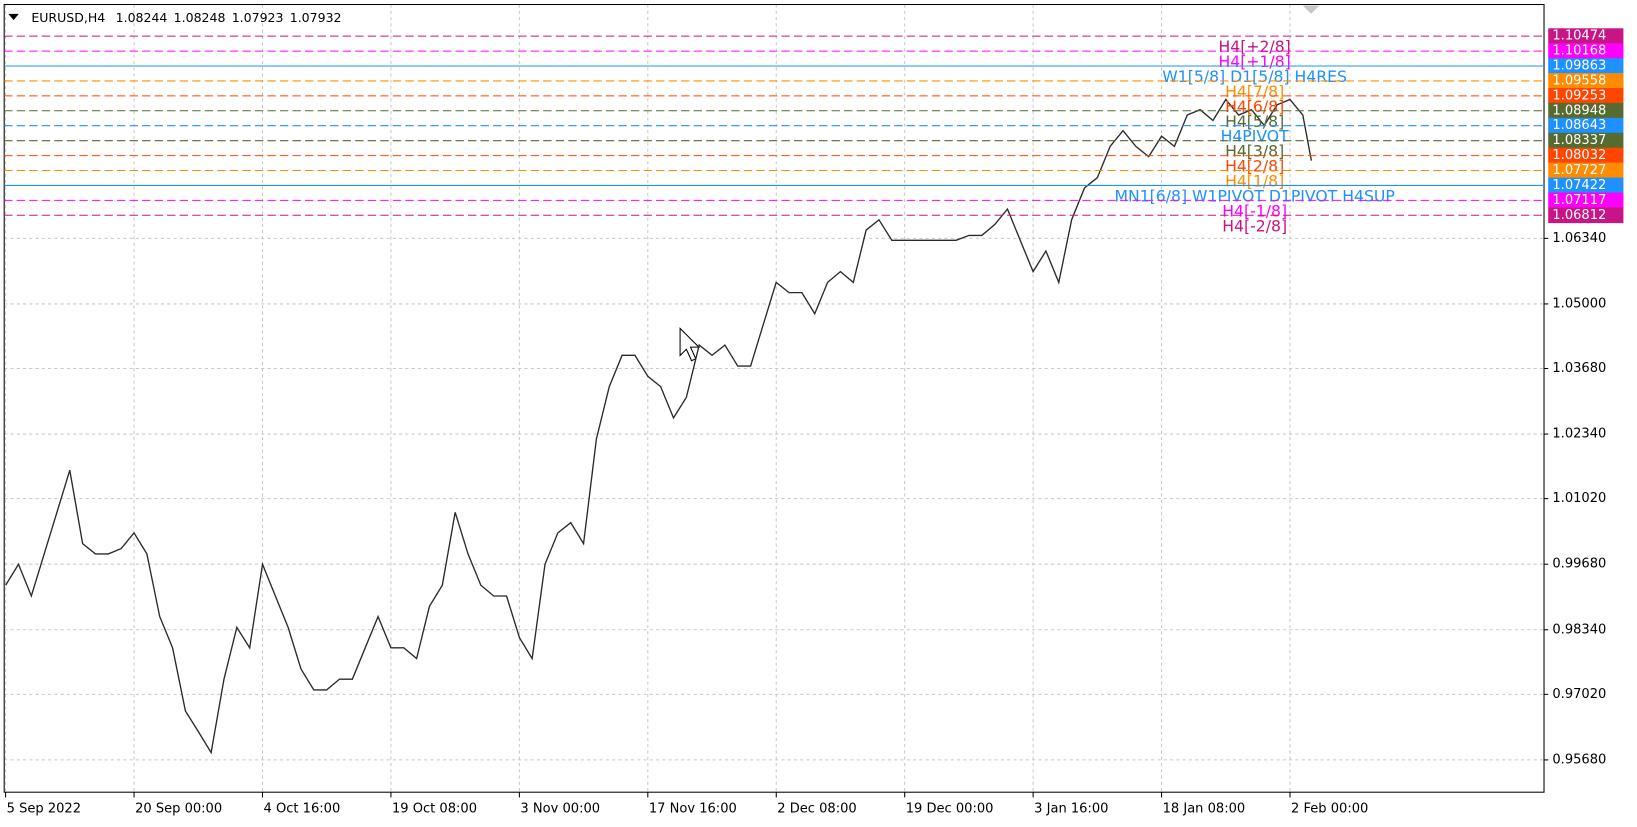  Describe the element at coordinates (1579, 80) in the screenshot. I see `level-price-label: 1.09558` at that location.